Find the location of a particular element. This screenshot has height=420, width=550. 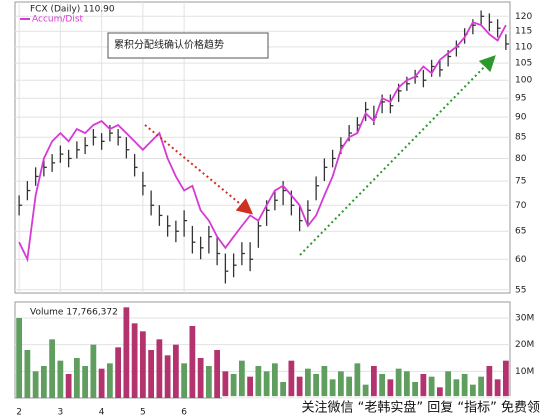

chart-title: FCX (Daily) 110.90 is located at coordinates (72, 10).